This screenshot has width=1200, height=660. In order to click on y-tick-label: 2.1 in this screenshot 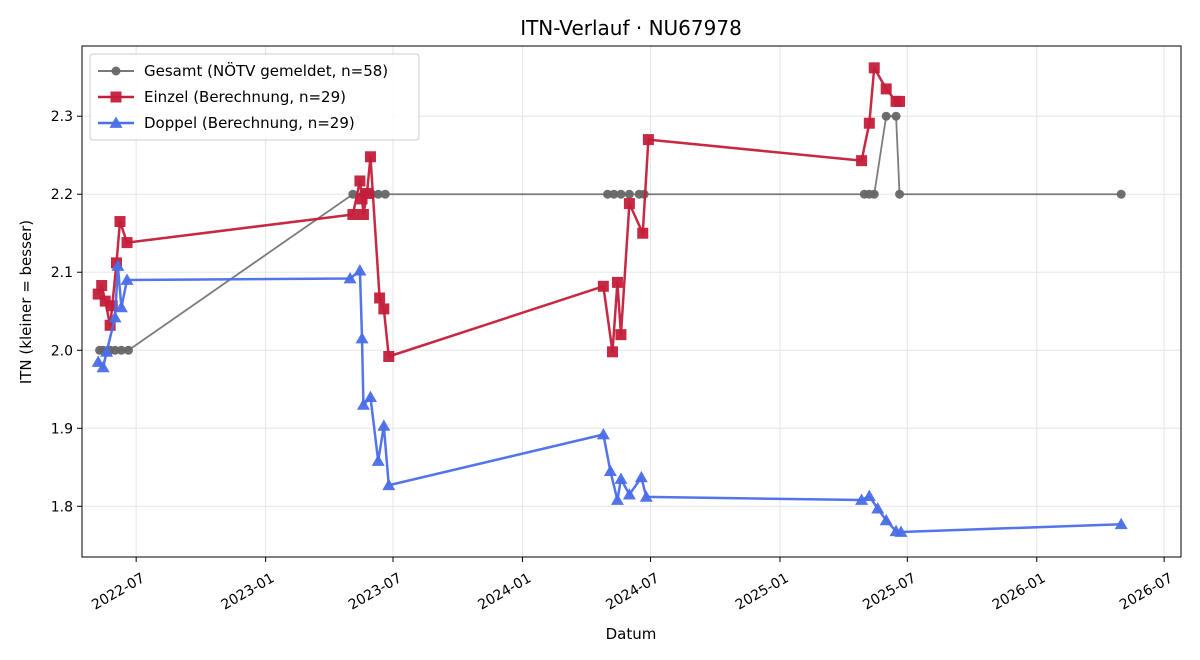, I will do `click(62, 273)`.